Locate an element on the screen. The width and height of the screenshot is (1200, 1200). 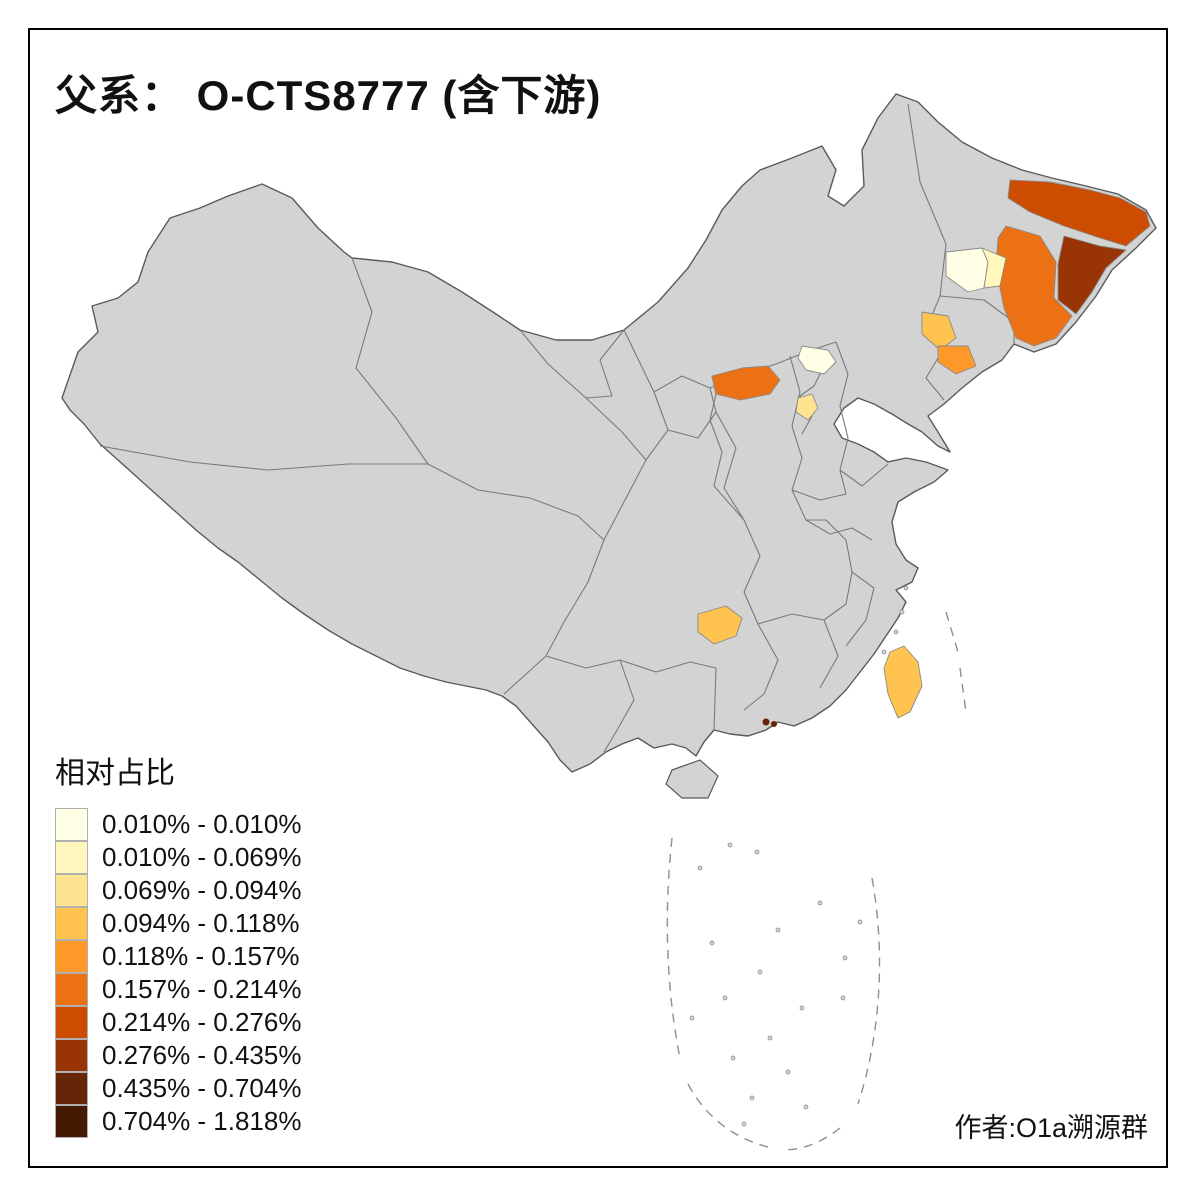
legend-item: 0.276% - 0.435% is located at coordinates (178, 1055).